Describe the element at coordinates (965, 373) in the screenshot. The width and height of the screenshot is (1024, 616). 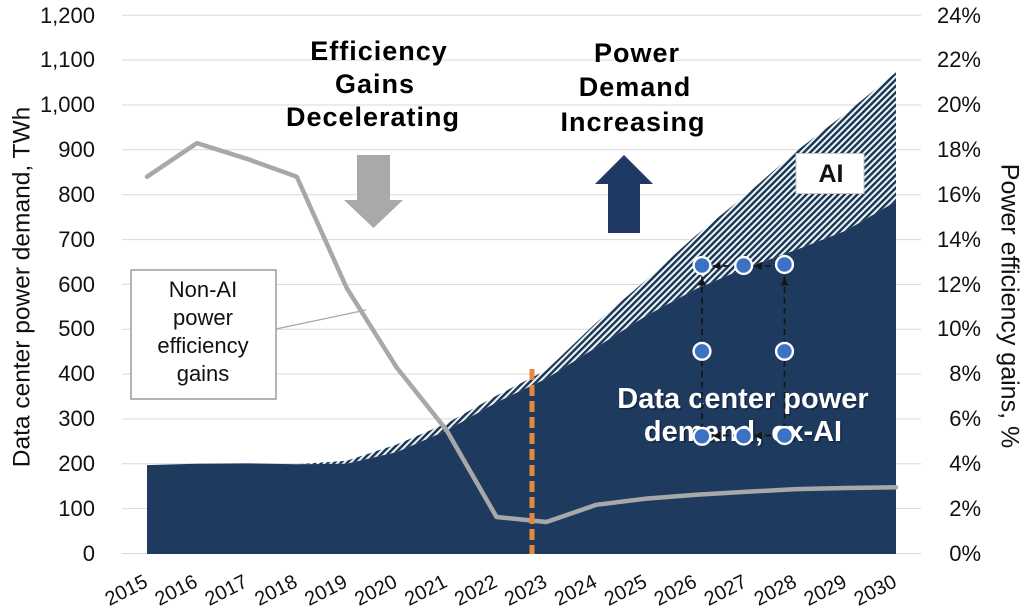
I see `svg-text: 8%` at that location.